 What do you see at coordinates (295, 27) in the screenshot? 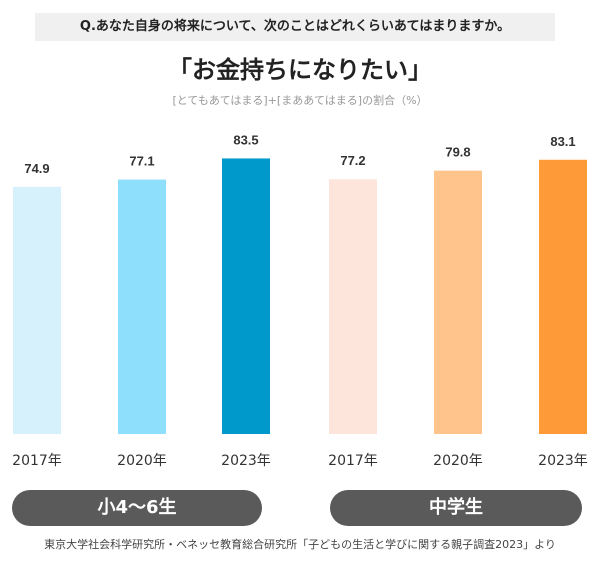
I see `question-banner: Q.あなた自身の将来について、次のことはどれくらいあてはまりますか。` at bounding box center [295, 27].